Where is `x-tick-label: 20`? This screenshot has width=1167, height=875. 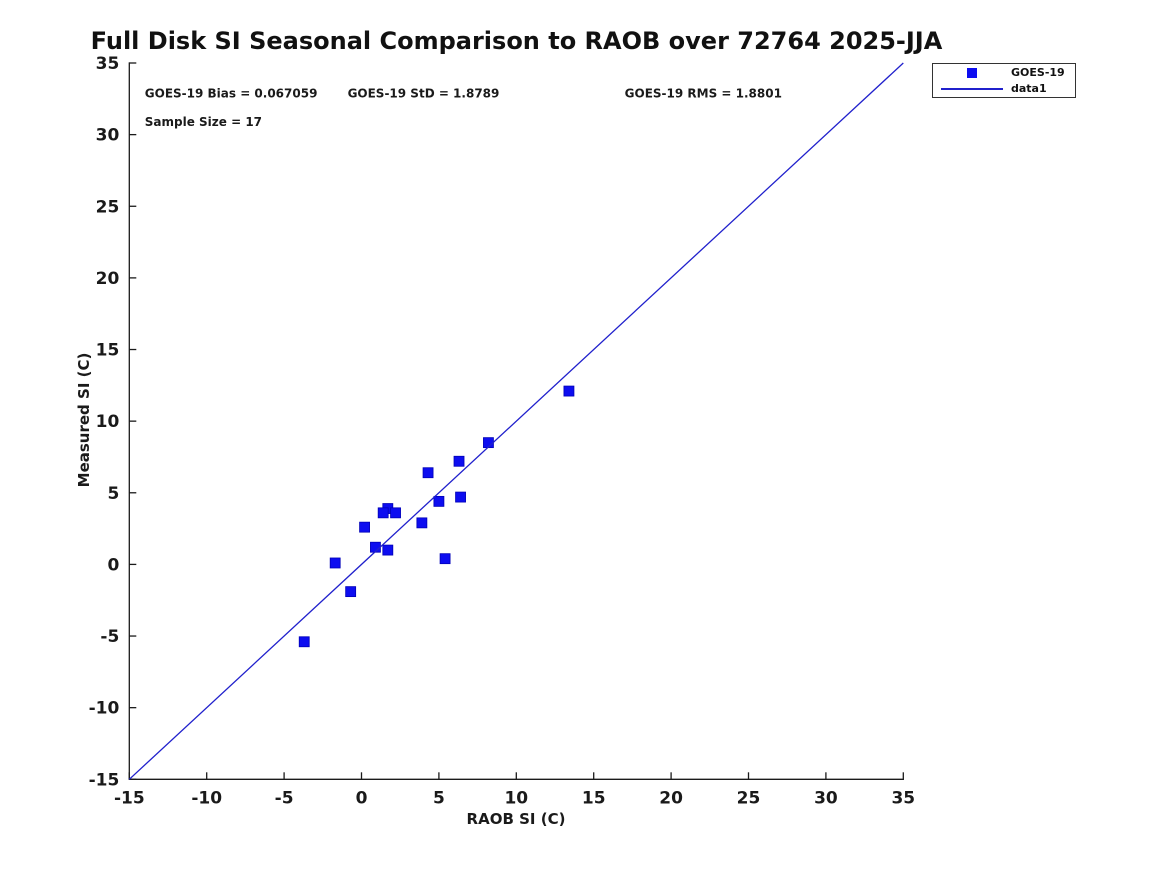 x-tick-label: 20 is located at coordinates (671, 798).